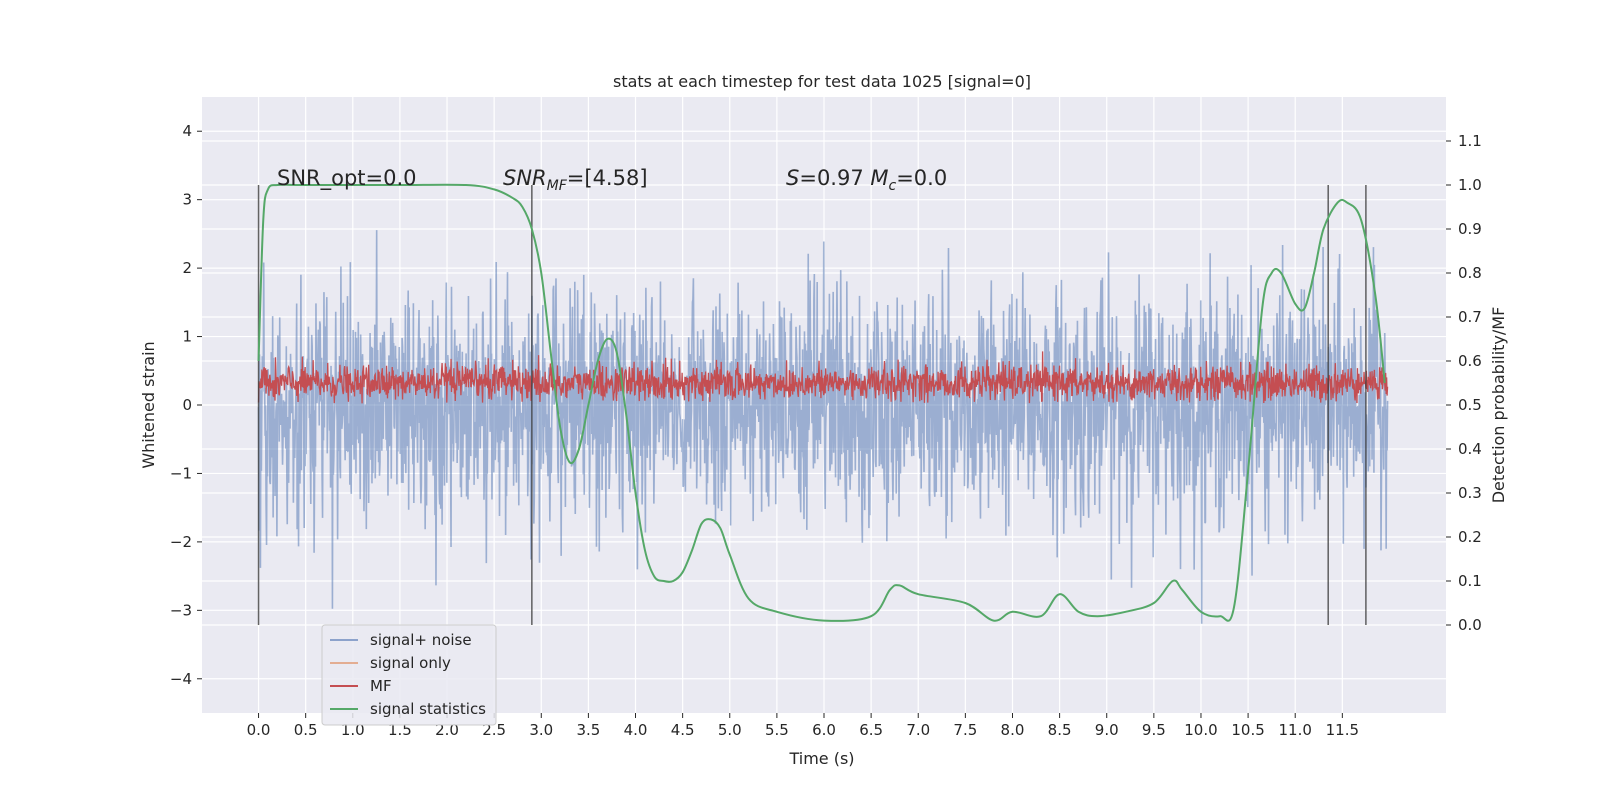 The height and width of the screenshot is (800, 1600). I want to click on yr-tick-label-9: 0.9, so click(1470, 229).